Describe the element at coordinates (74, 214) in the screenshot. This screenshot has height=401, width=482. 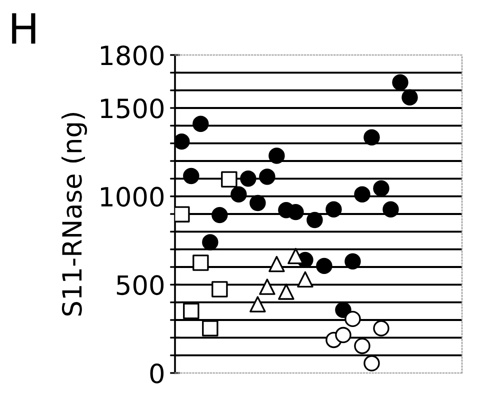
I see `y-axis-title: S11-RNase (ng)` at that location.